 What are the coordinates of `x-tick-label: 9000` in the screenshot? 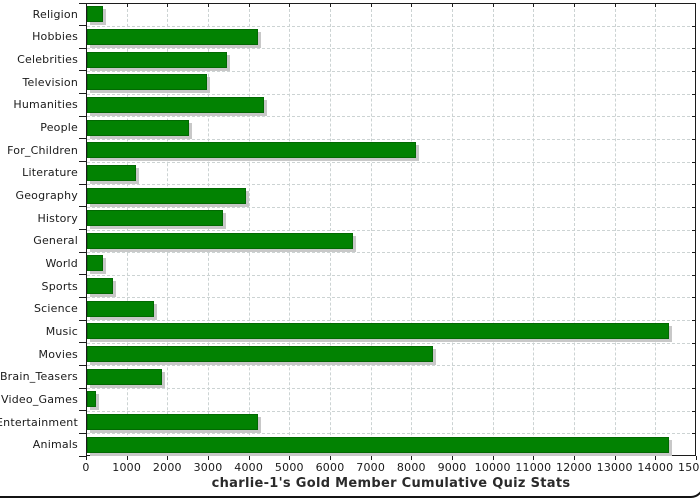 It's located at (452, 467).